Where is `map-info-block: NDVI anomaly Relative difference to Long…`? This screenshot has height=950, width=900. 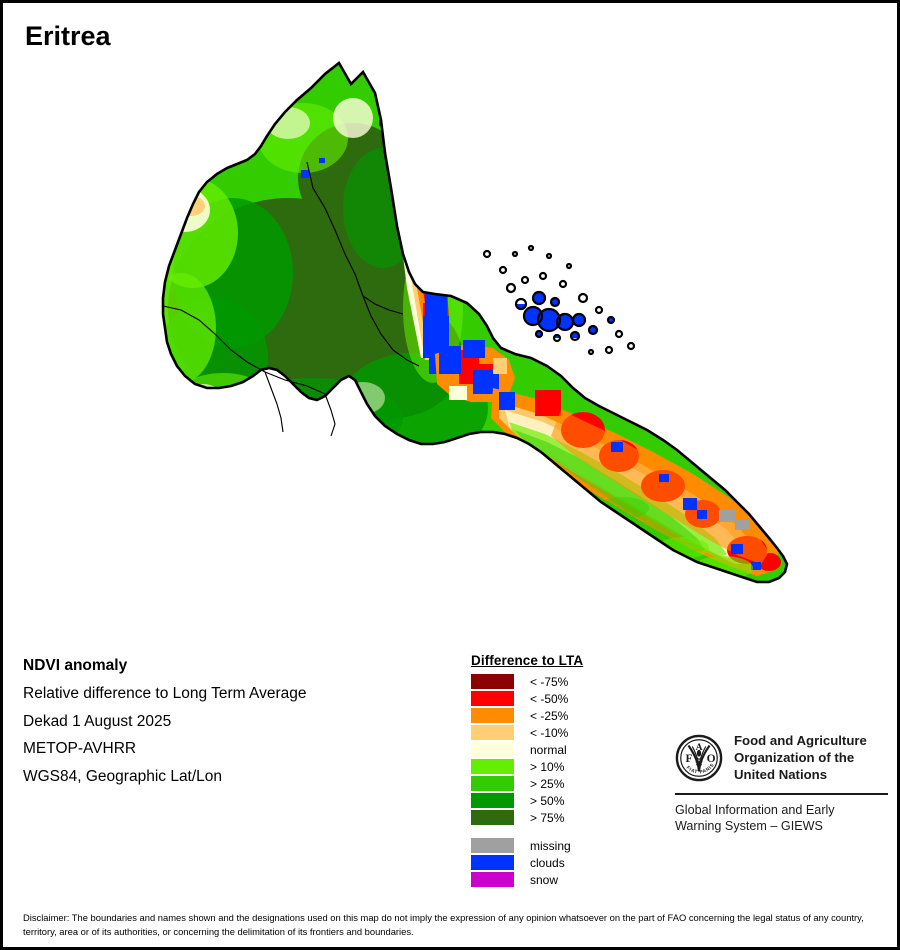
map-info-block: NDVI anomaly Relative difference to Long… is located at coordinates (233, 727).